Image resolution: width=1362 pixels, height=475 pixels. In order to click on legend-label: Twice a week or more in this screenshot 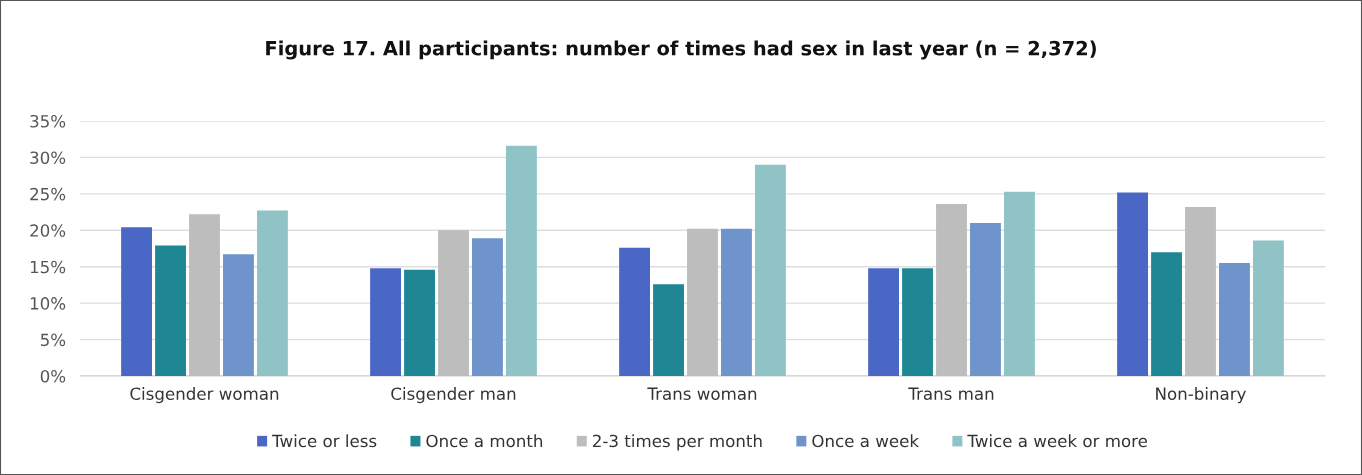, I will do `click(1057, 441)`.